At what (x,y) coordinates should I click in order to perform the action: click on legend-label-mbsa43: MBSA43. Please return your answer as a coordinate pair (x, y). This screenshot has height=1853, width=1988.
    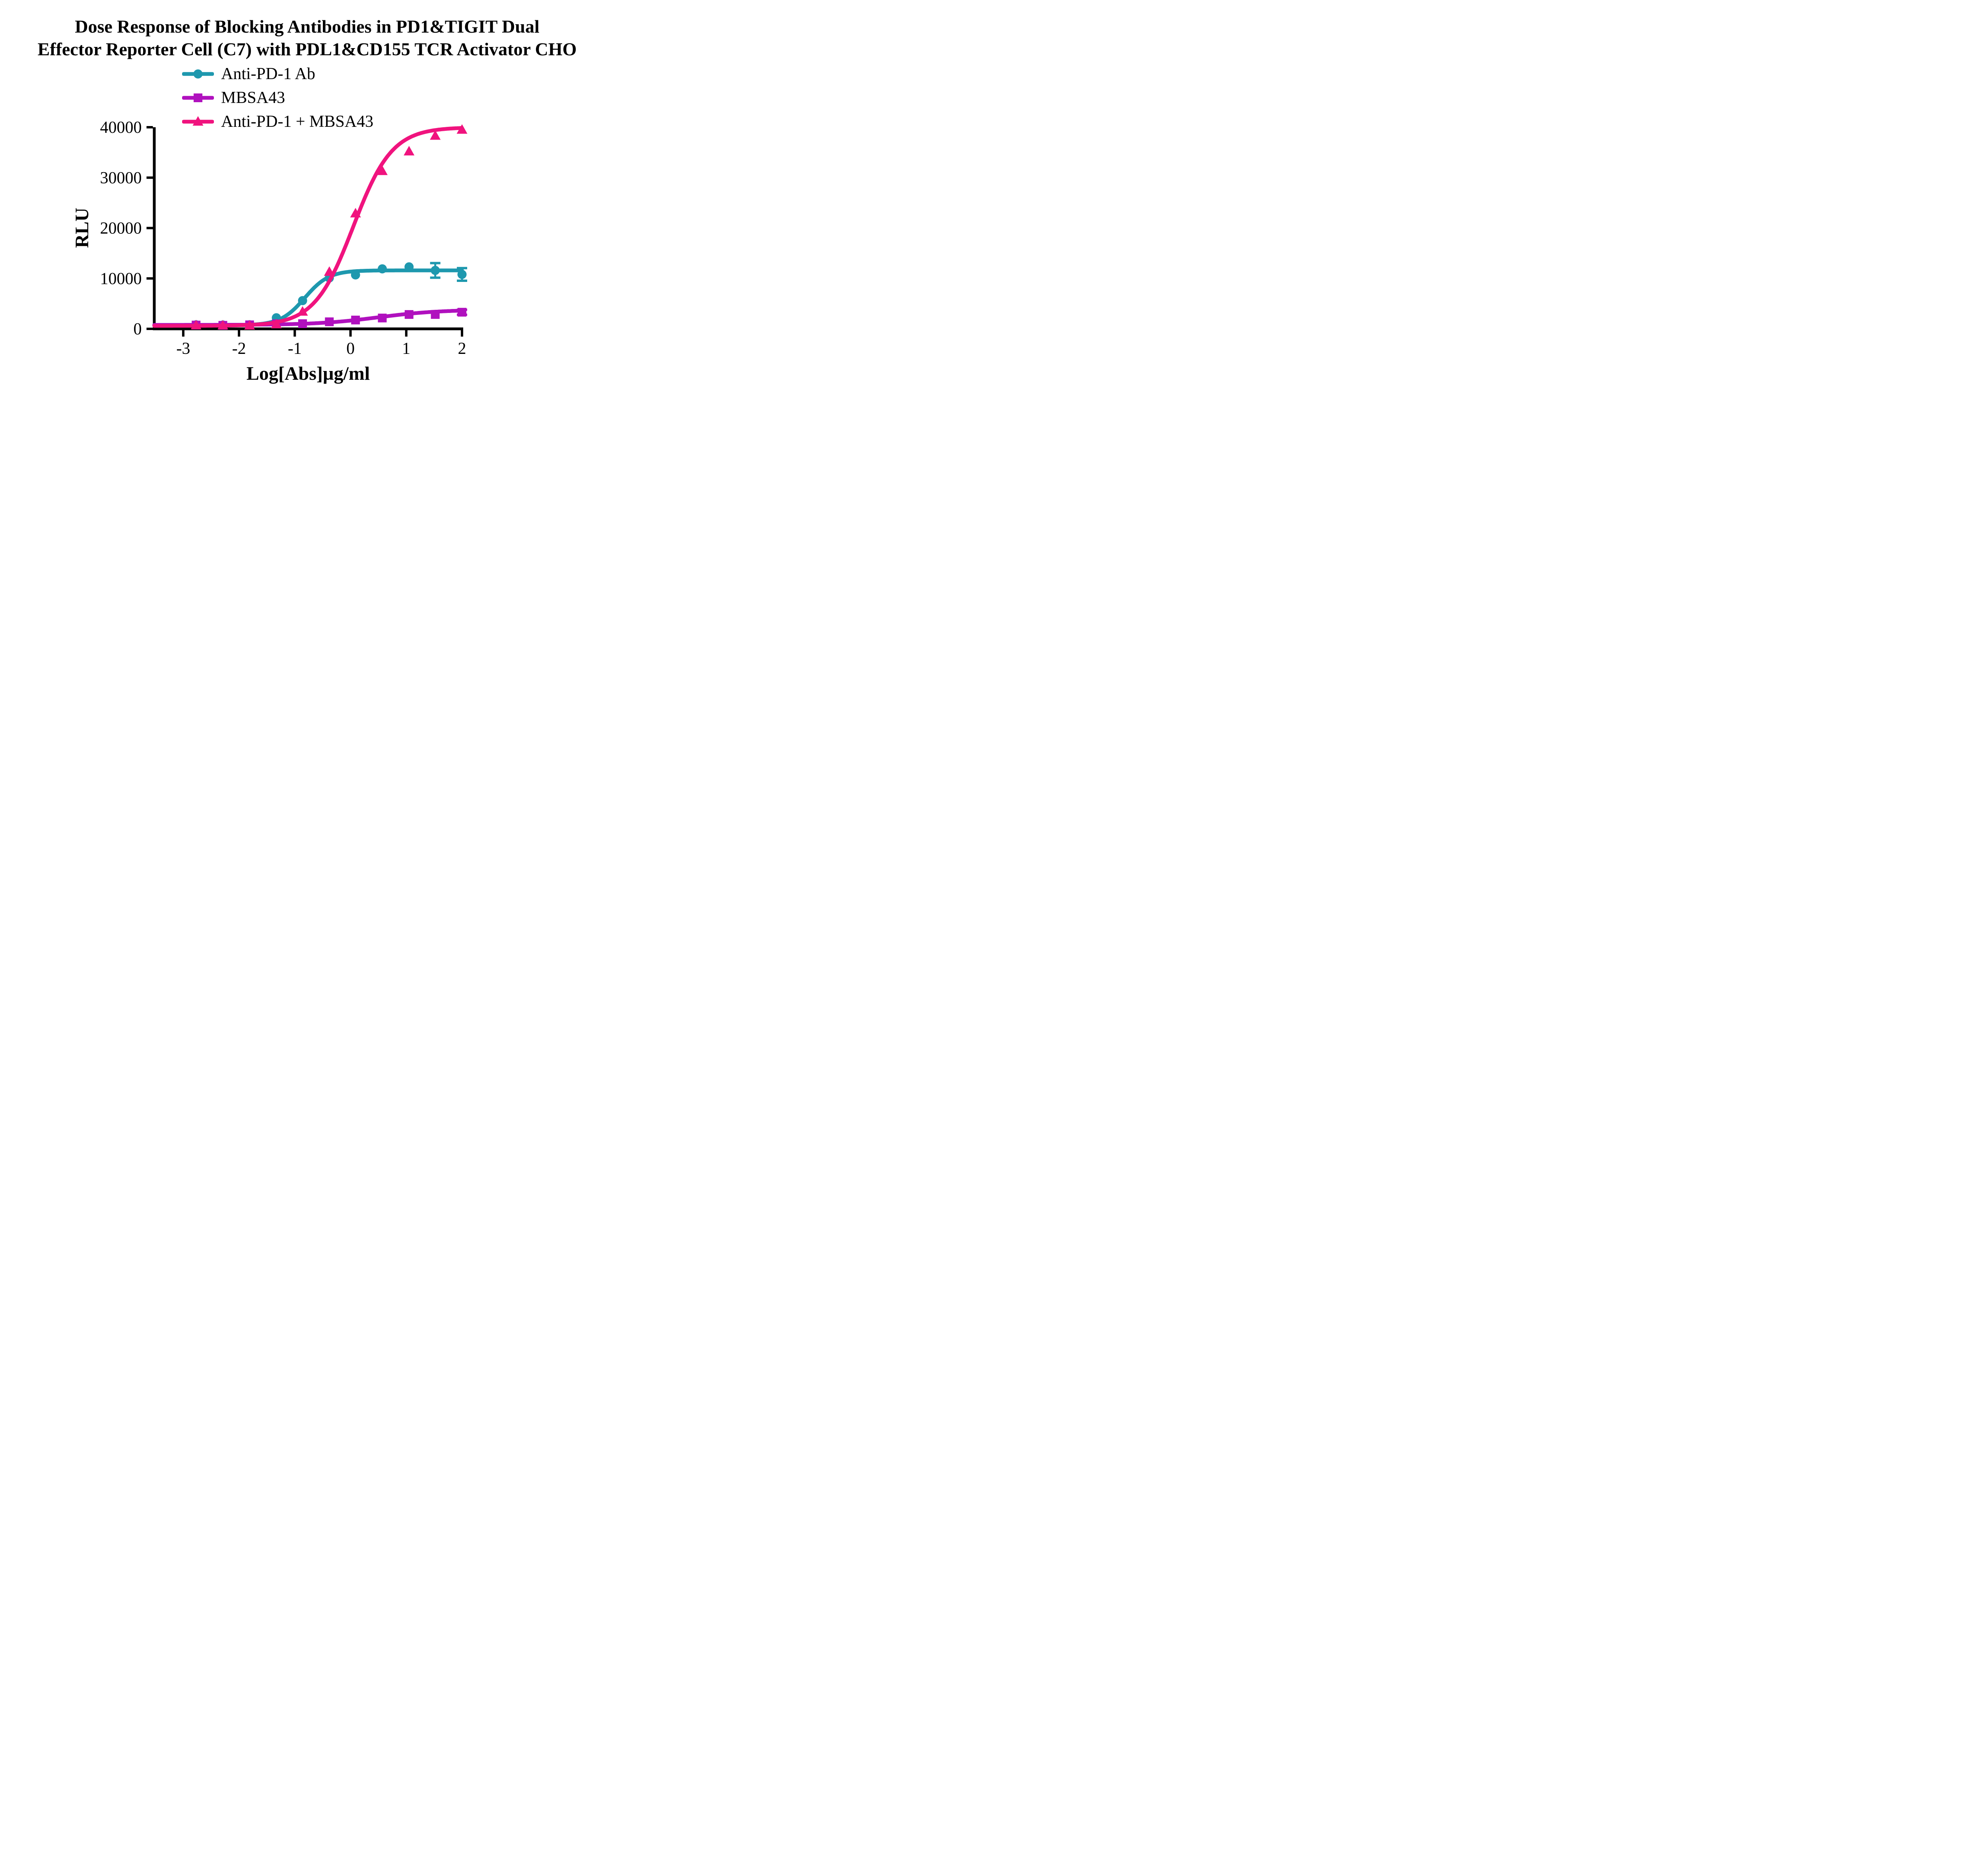
    Looking at the image, I should click on (253, 98).